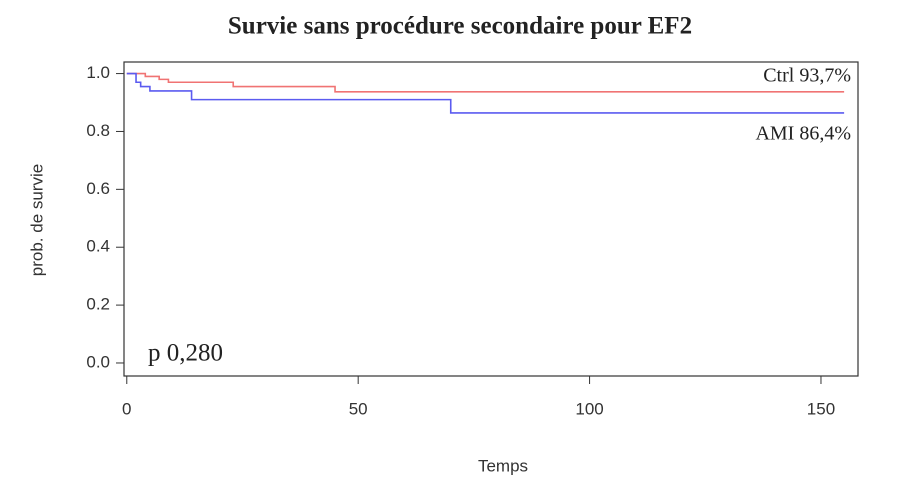 This screenshot has width=901, height=481. Describe the element at coordinates (185, 353) in the screenshot. I see `annotation: p 0,280` at that location.